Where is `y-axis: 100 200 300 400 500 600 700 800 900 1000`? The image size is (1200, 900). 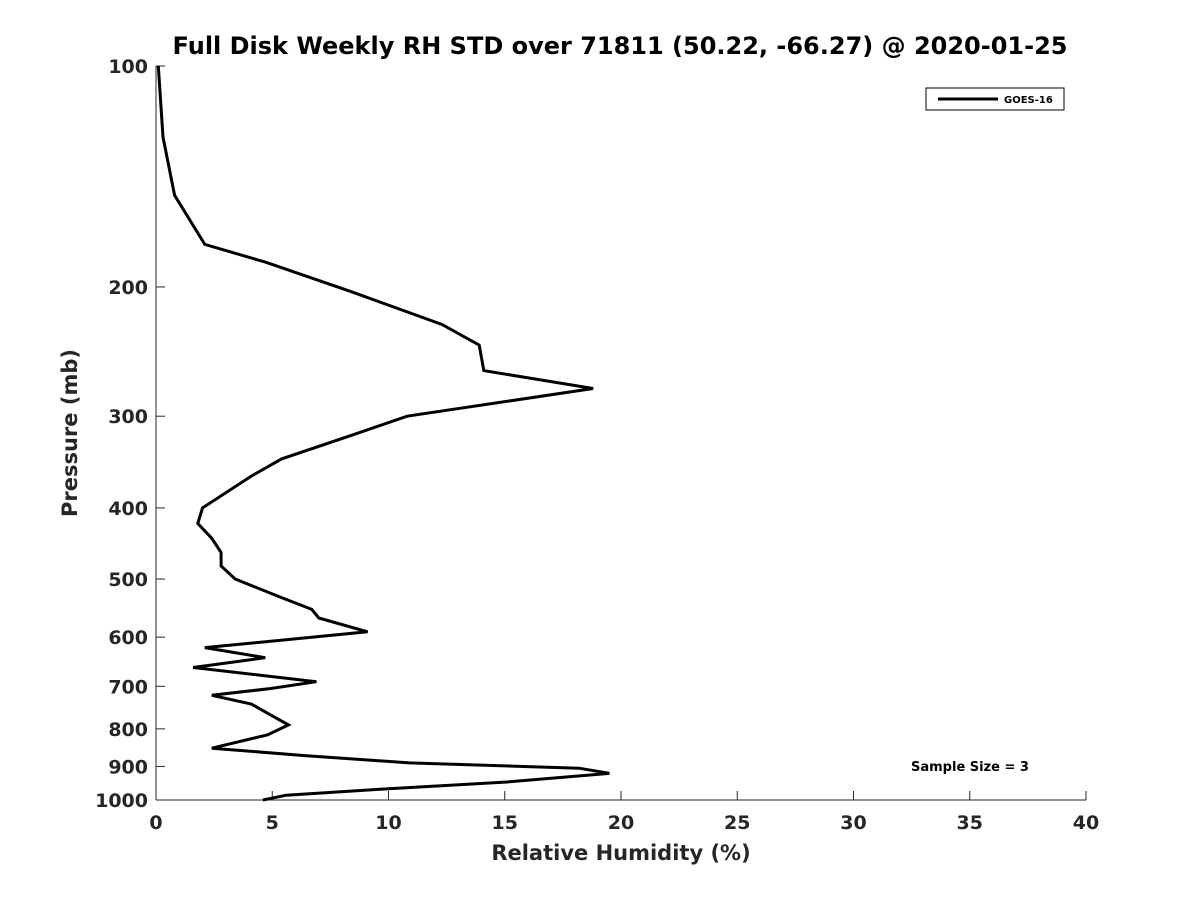 y-axis: 100 200 300 400 500 600 700 800 900 1000 is located at coordinates (130, 434).